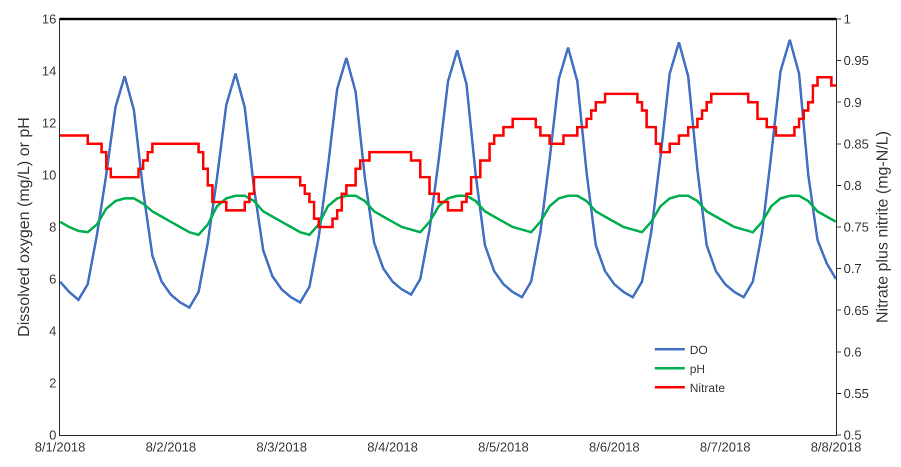  I want to click on y2-tick-label: 0.6, so click(853, 352).